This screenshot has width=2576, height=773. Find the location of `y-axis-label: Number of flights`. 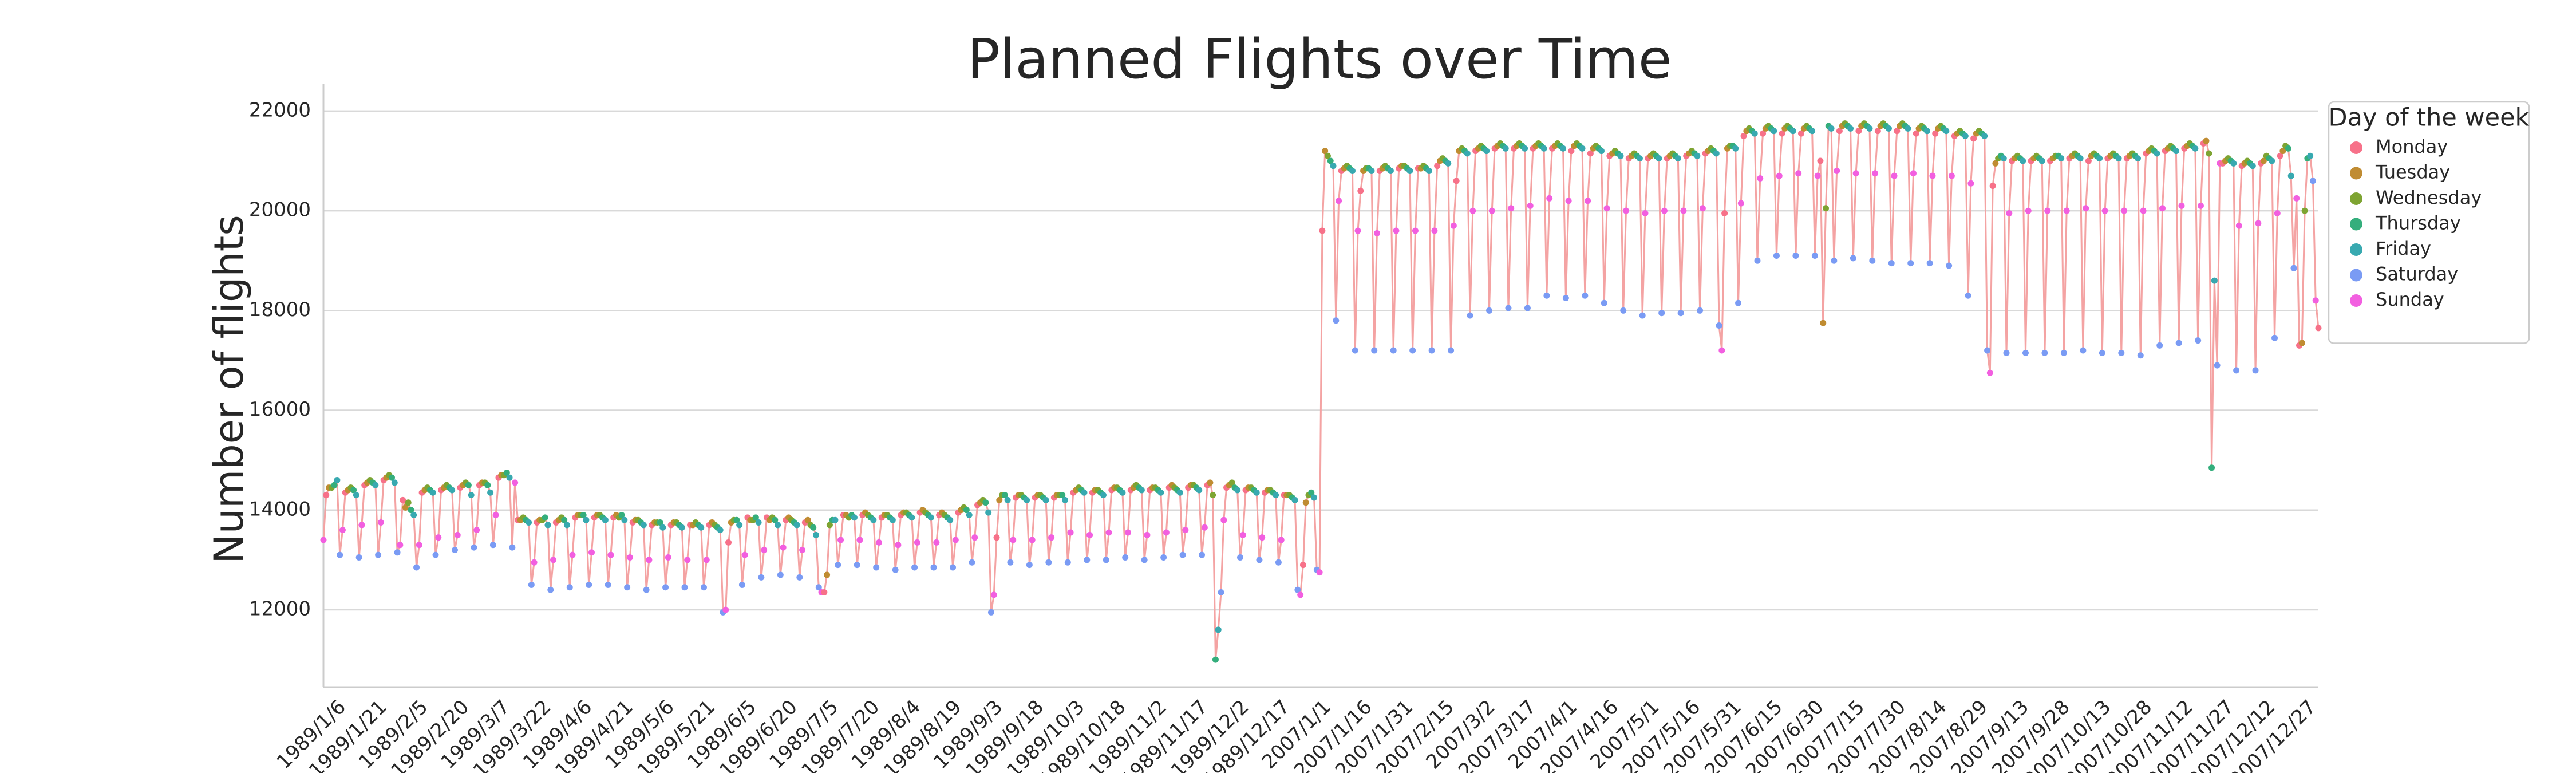

y-axis-label: Number of flights is located at coordinates (229, 389).